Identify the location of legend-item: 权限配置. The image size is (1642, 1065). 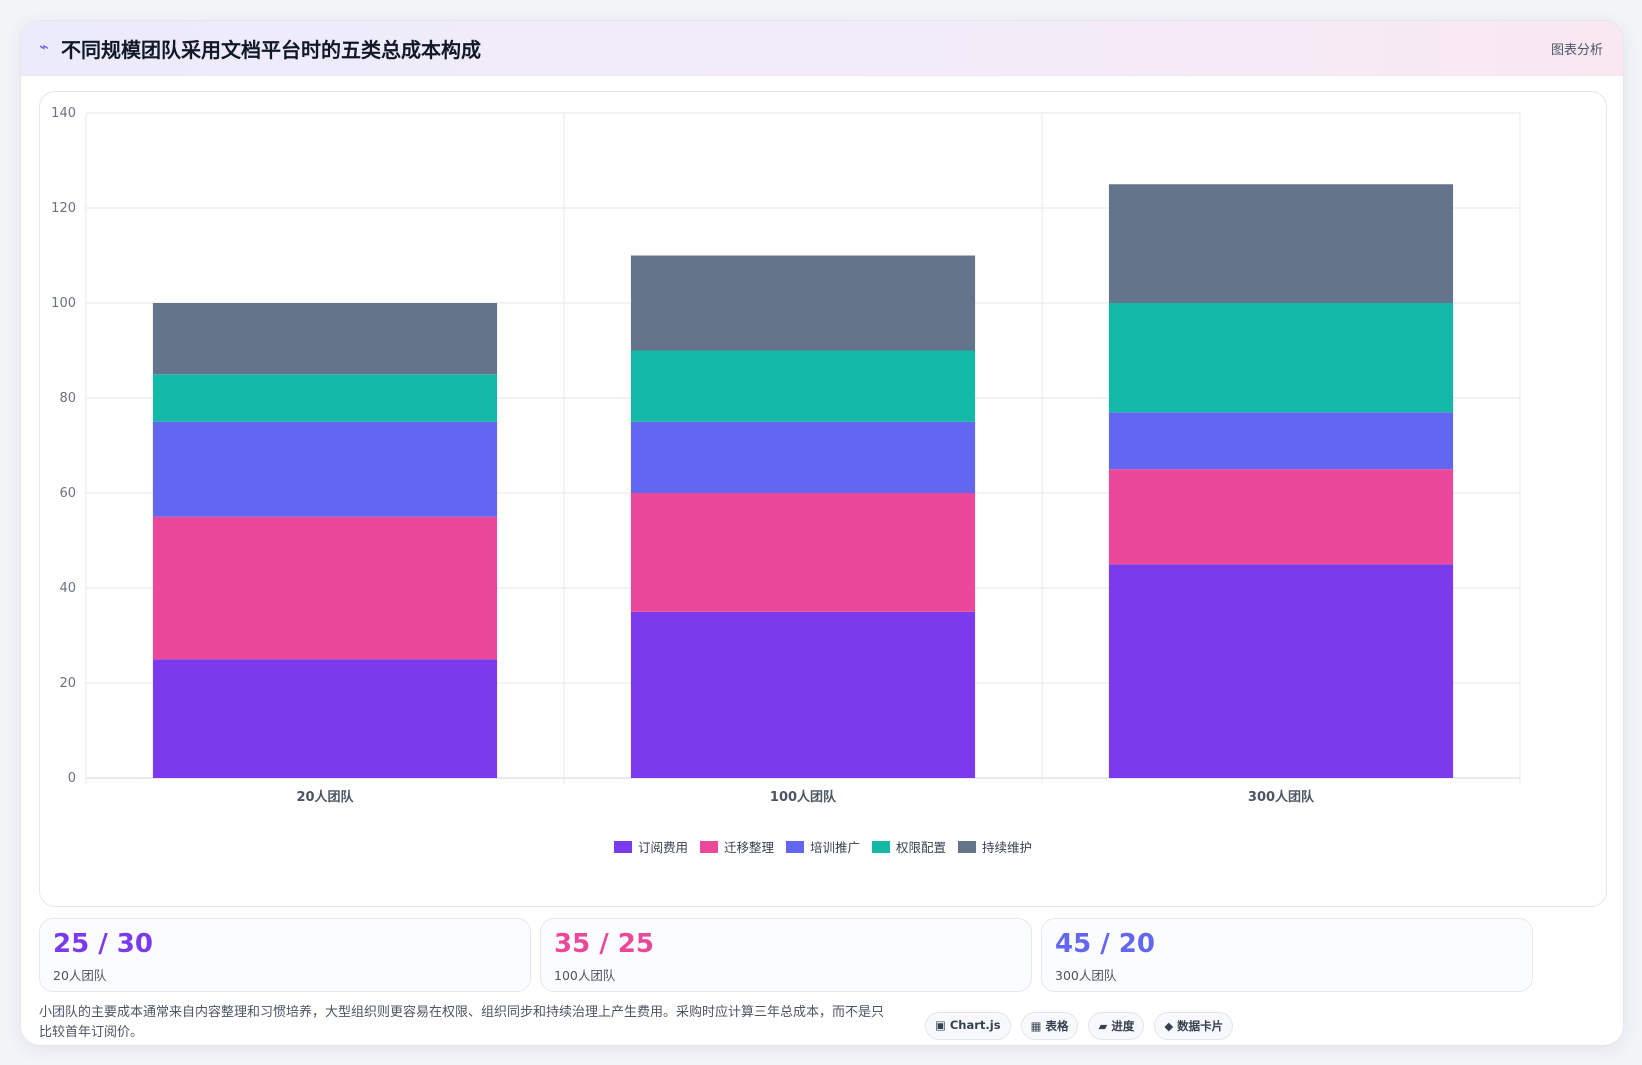
(909, 846).